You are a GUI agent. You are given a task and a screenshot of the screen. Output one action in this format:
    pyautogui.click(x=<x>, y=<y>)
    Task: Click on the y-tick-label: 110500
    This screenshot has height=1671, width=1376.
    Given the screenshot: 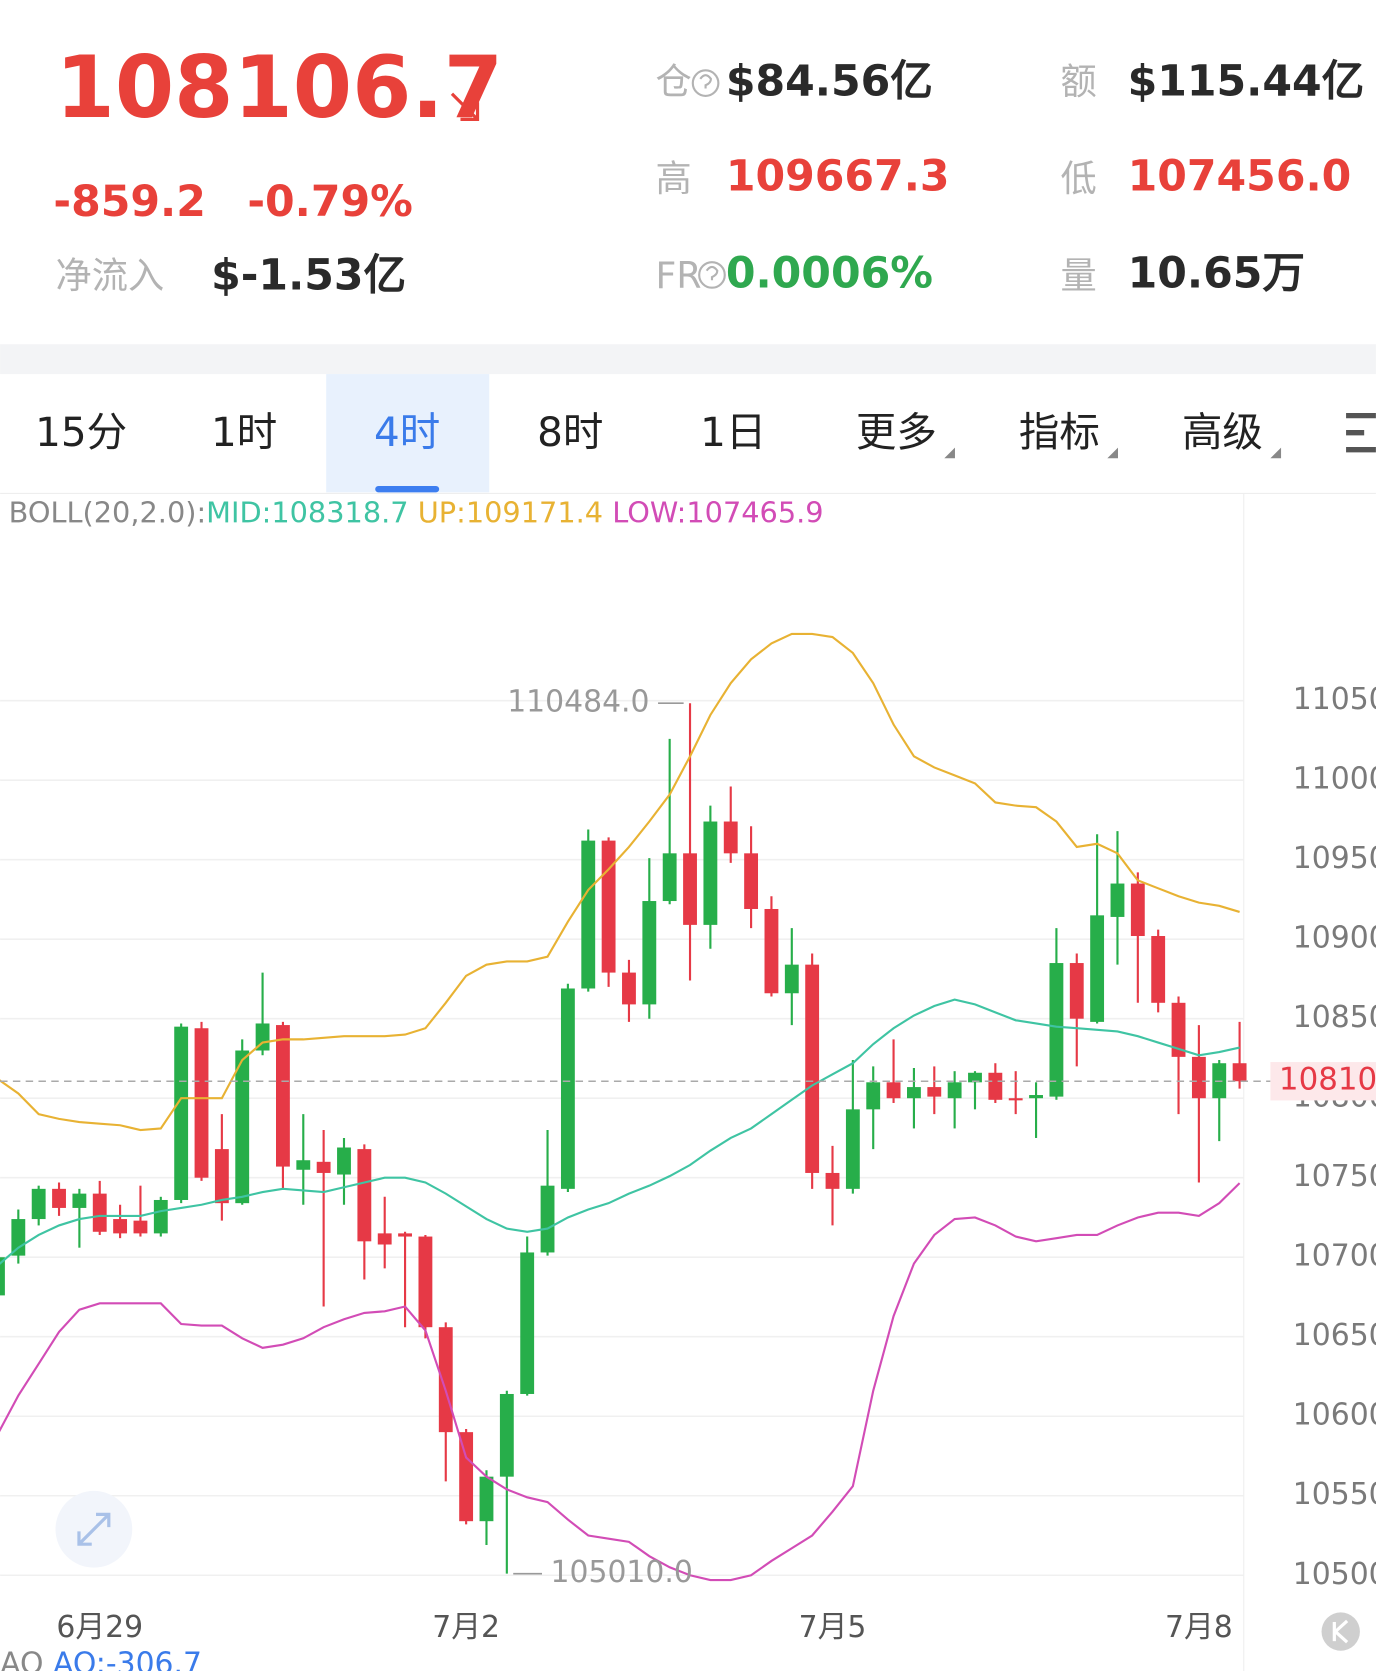 What is the action you would take?
    pyautogui.click(x=1334, y=699)
    